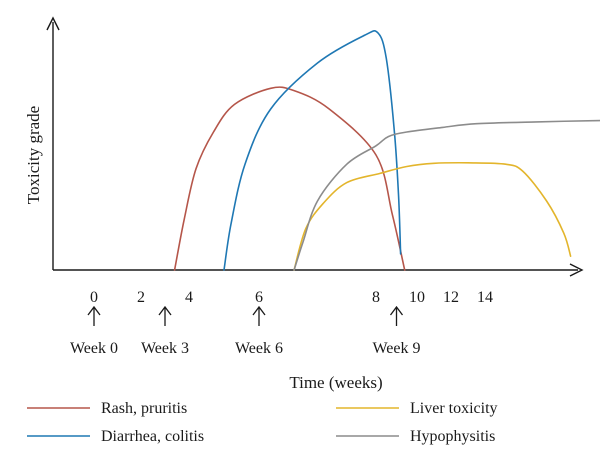  What do you see at coordinates (259, 348) in the screenshot?
I see `week-annotation-label: Week 6` at bounding box center [259, 348].